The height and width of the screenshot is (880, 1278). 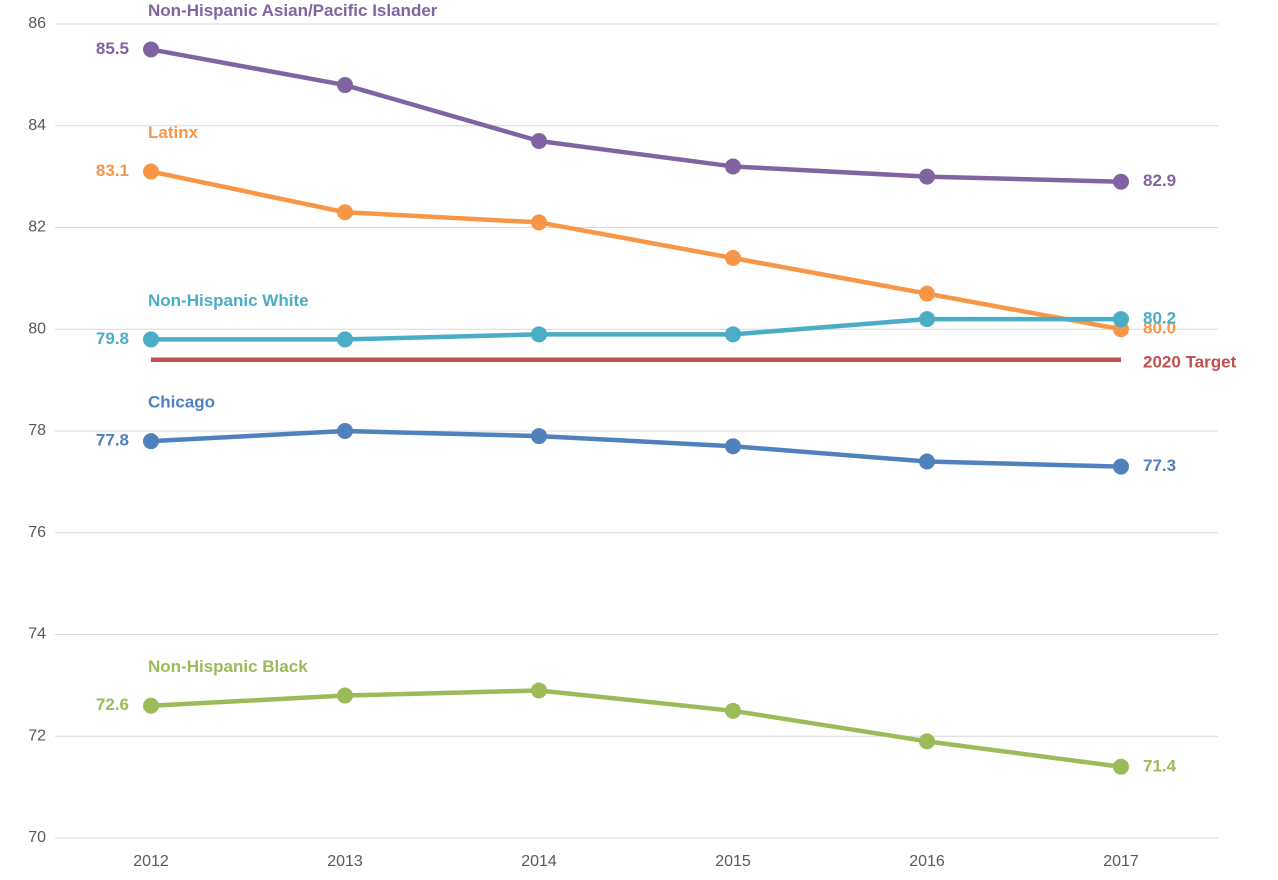 What do you see at coordinates (37, 227) in the screenshot?
I see `y-tick-label: 82` at bounding box center [37, 227].